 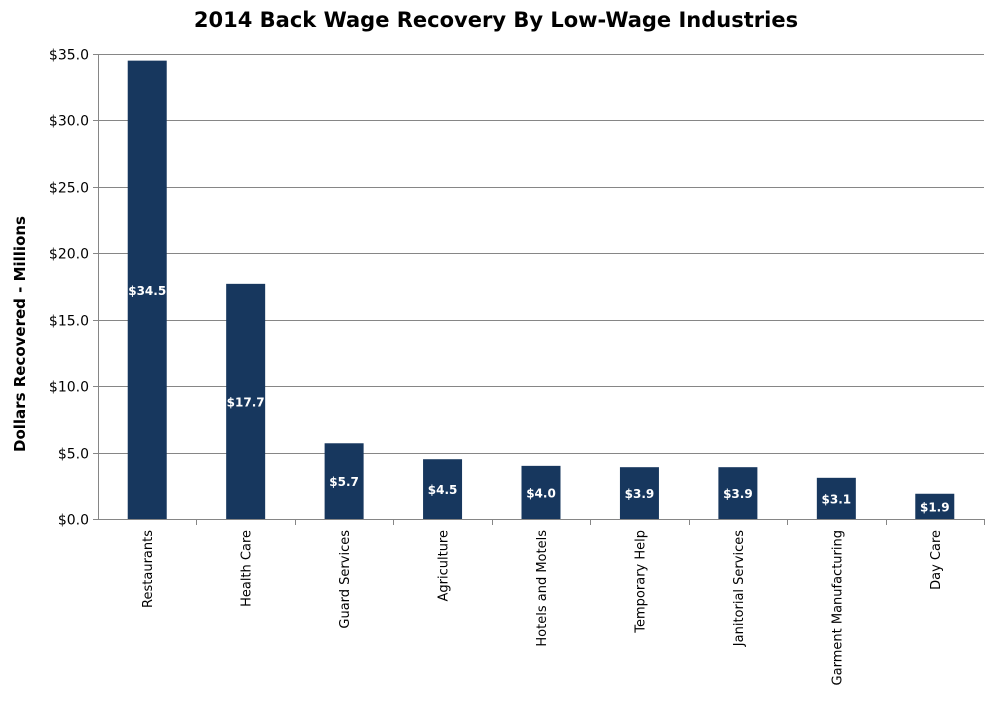 I want to click on x-category-label: Health Care, so click(x=247, y=568).